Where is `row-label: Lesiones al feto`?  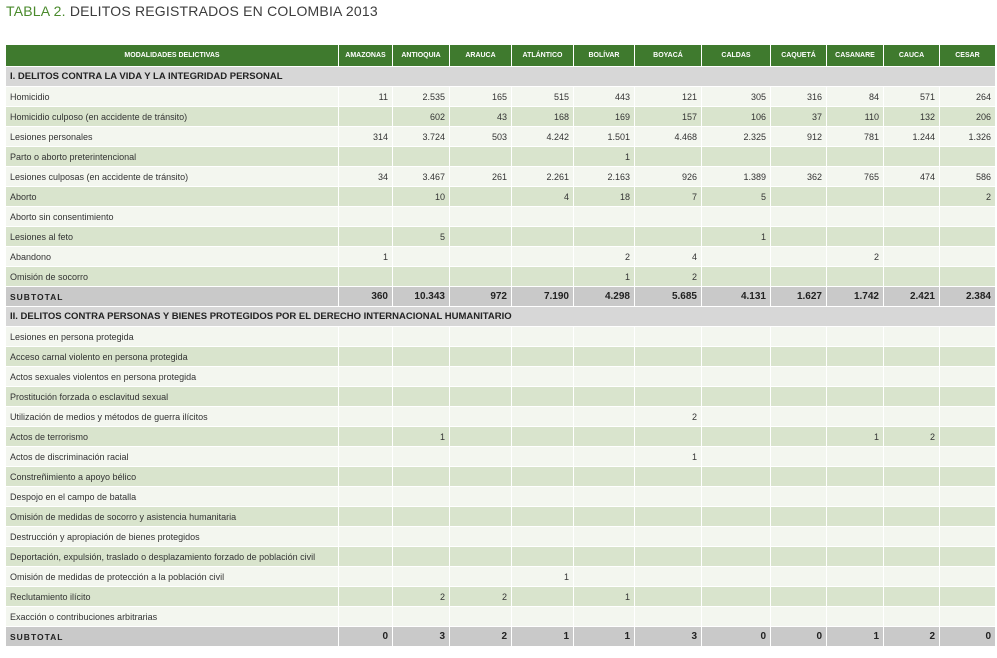 row-label: Lesiones al feto is located at coordinates (172, 236).